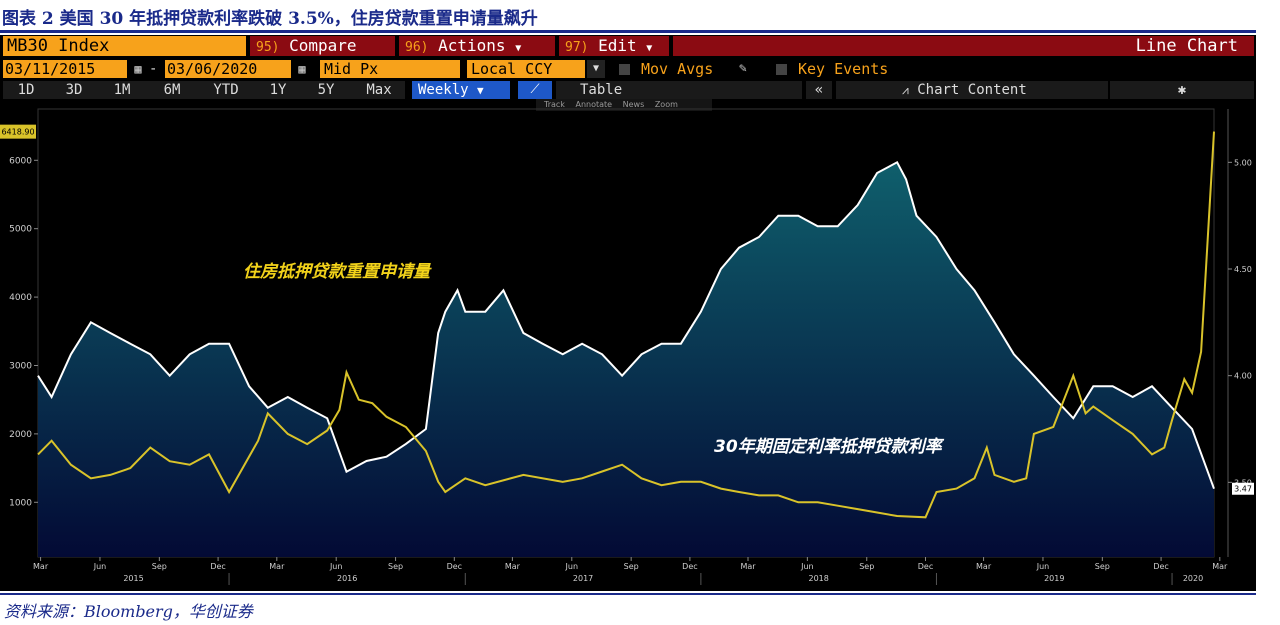 The image size is (1280, 625). What do you see at coordinates (268, 47) in the screenshot?
I see `compare-number: 95)` at bounding box center [268, 47].